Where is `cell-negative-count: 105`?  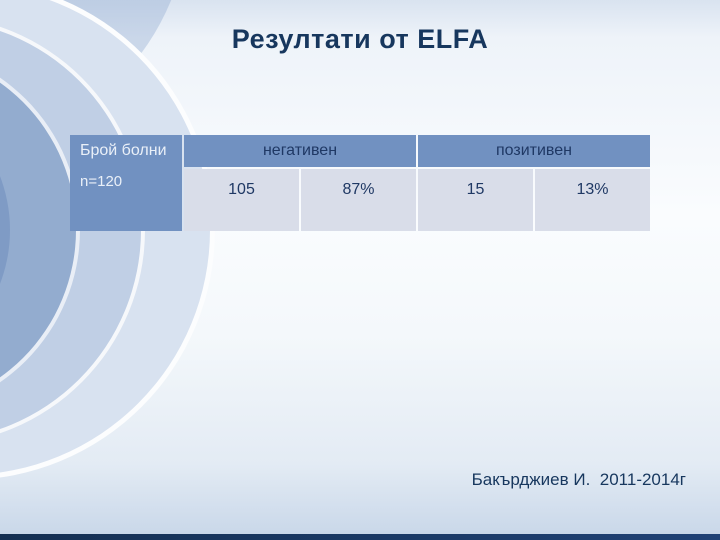 cell-negative-count: 105 is located at coordinates (241, 200).